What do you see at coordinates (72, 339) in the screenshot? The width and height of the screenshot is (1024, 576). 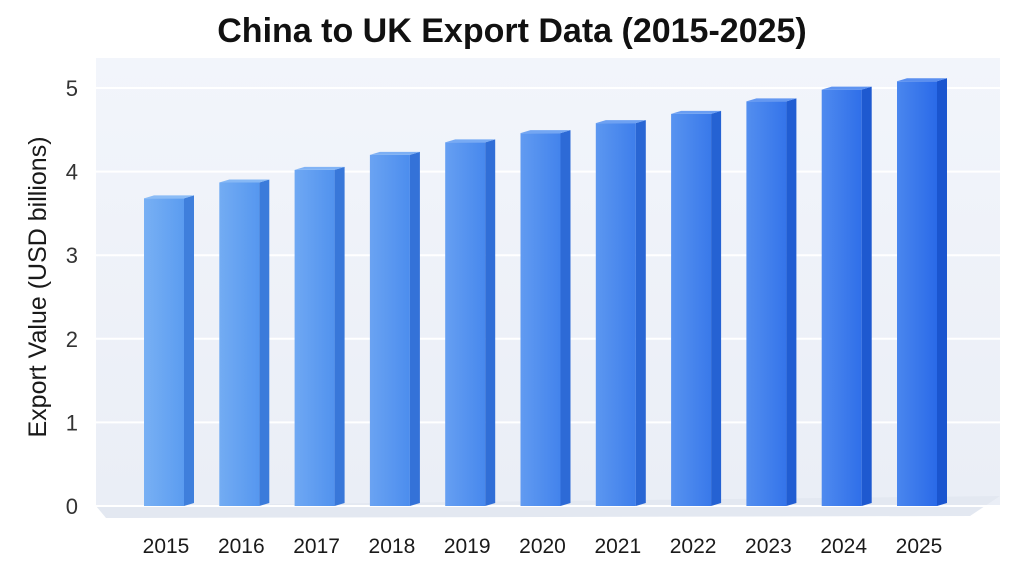 I see `y-tick-label: 2` at bounding box center [72, 339].